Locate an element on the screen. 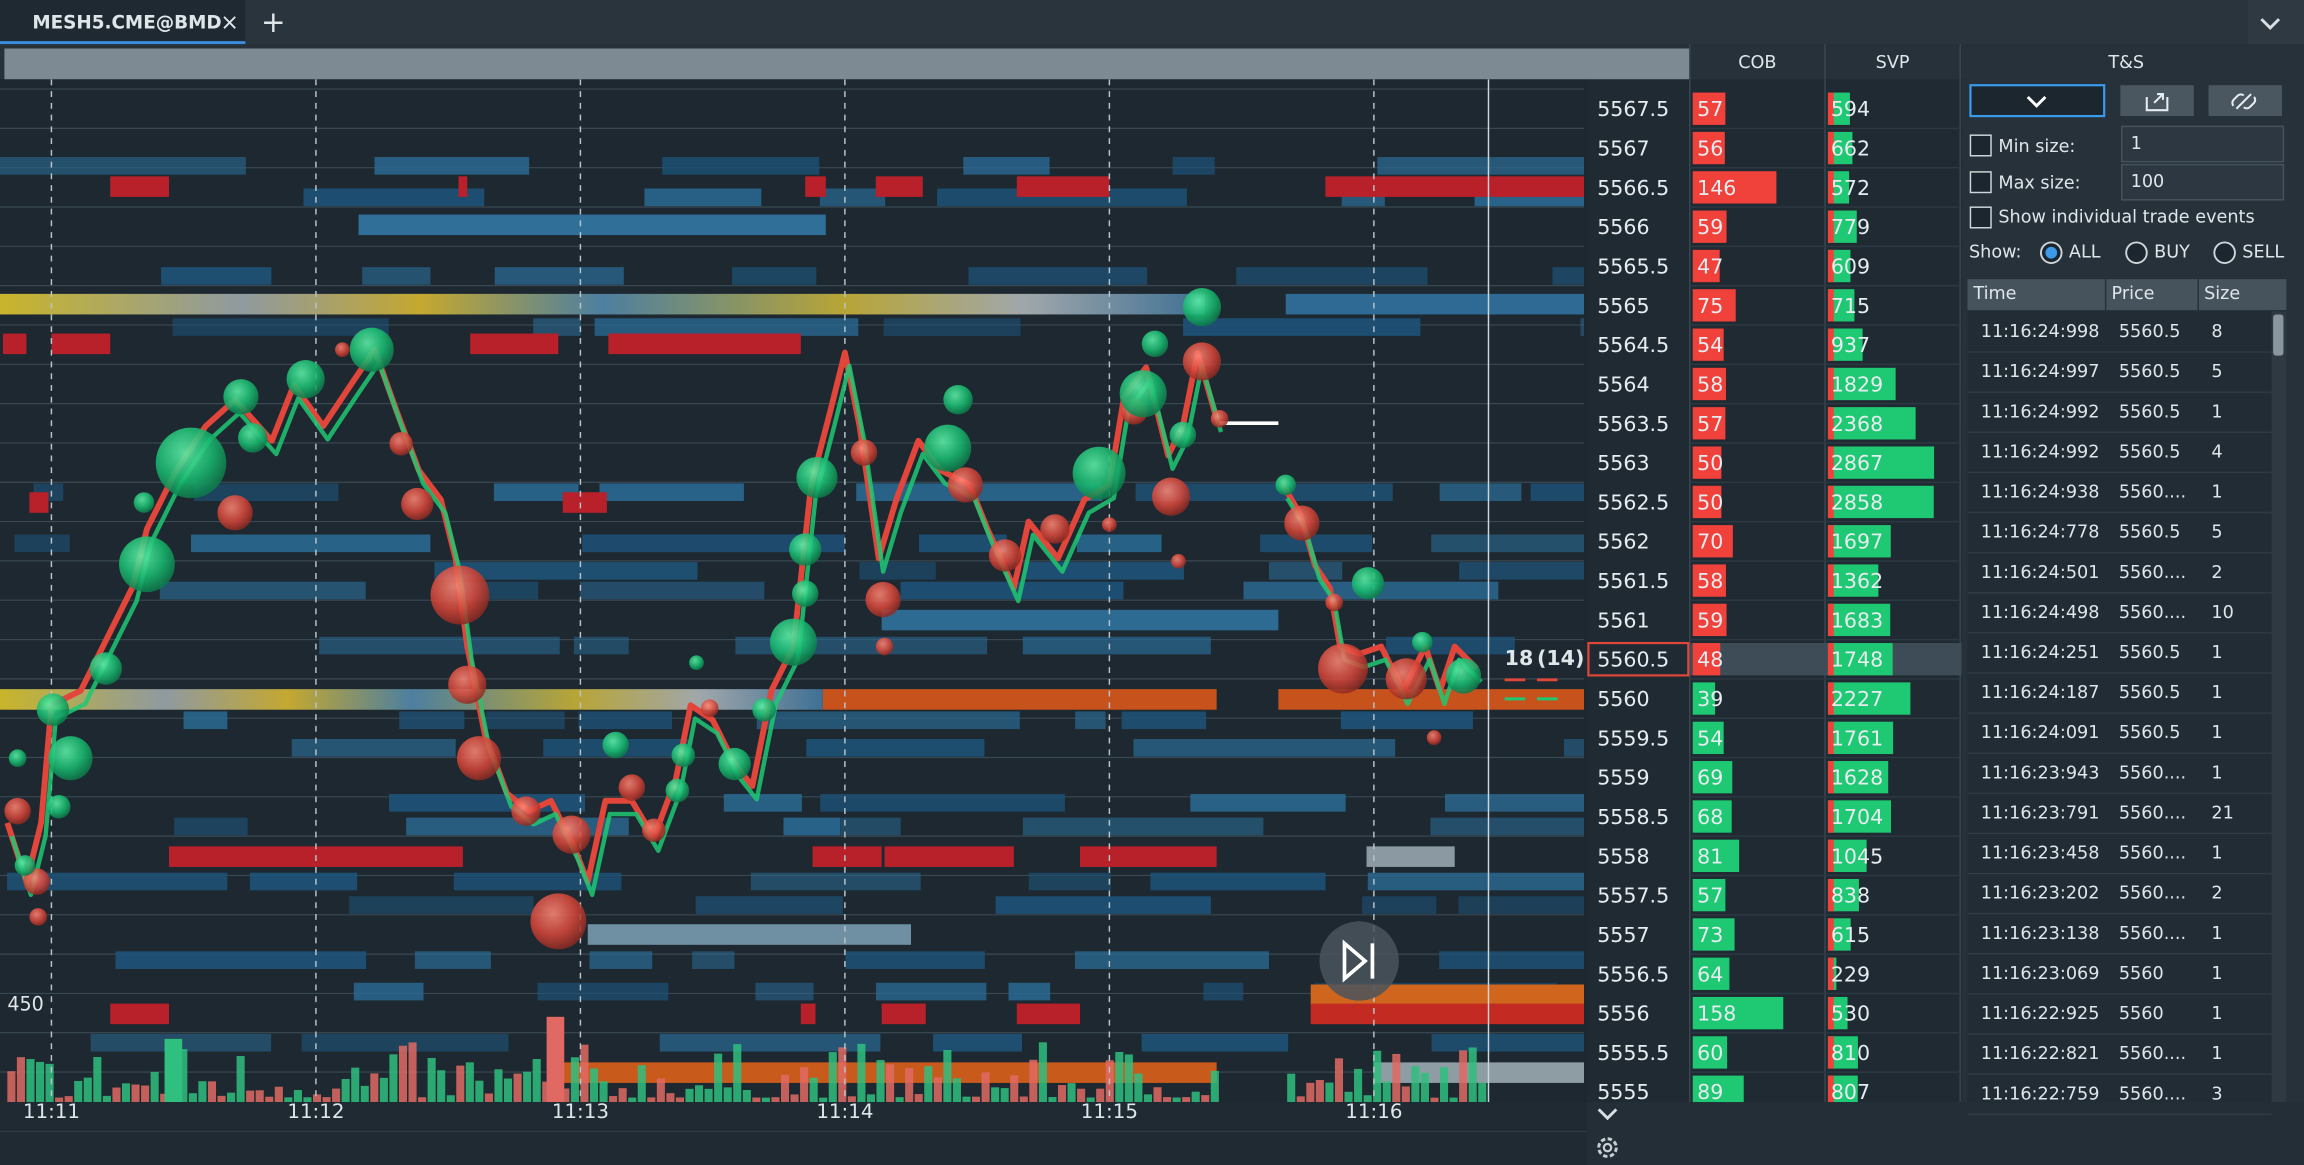  pending-size: (14) is located at coordinates (1560, 658).